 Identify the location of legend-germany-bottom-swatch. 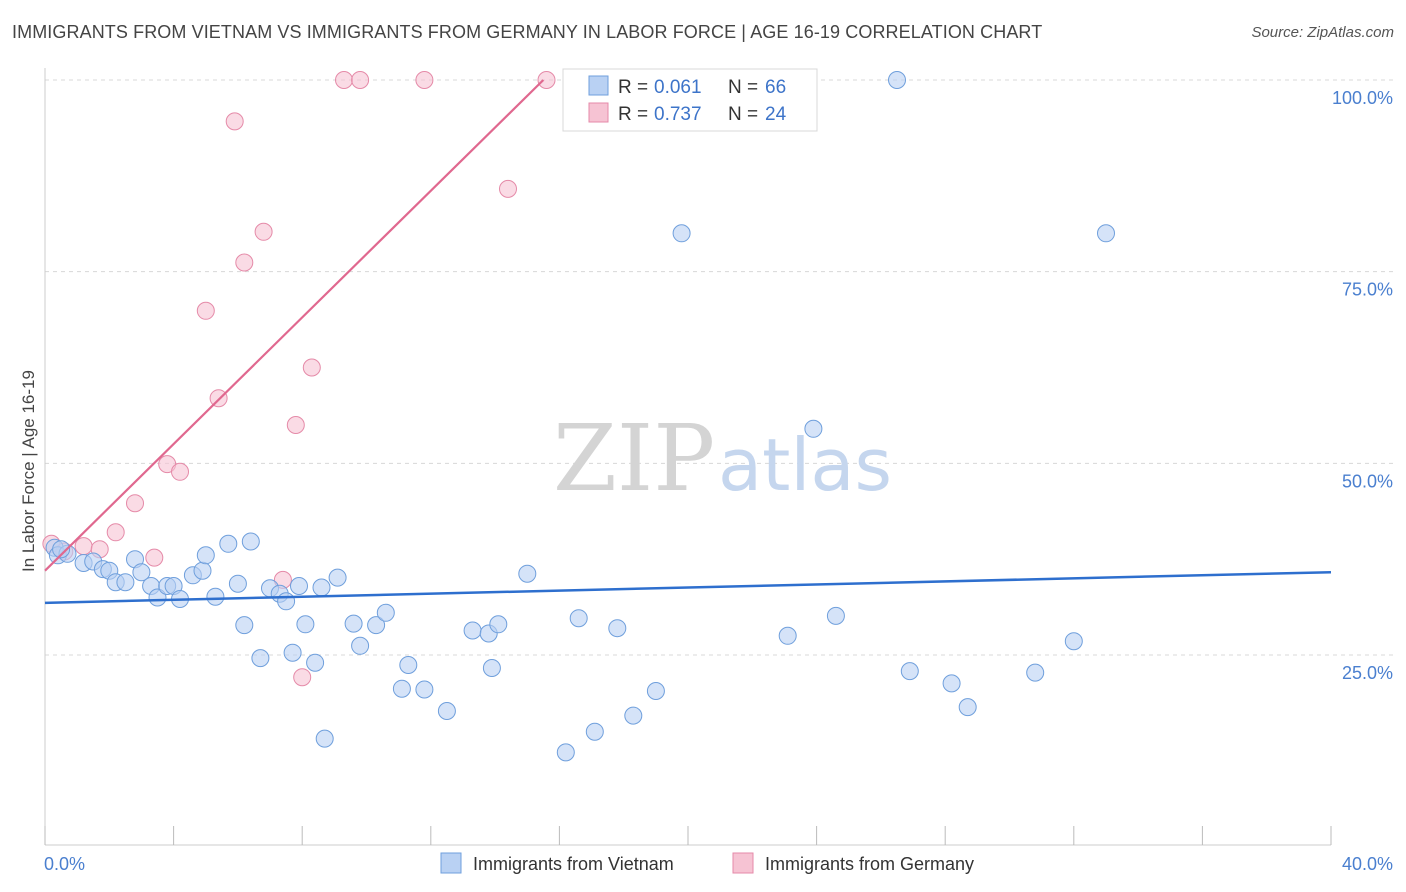
(743, 863).